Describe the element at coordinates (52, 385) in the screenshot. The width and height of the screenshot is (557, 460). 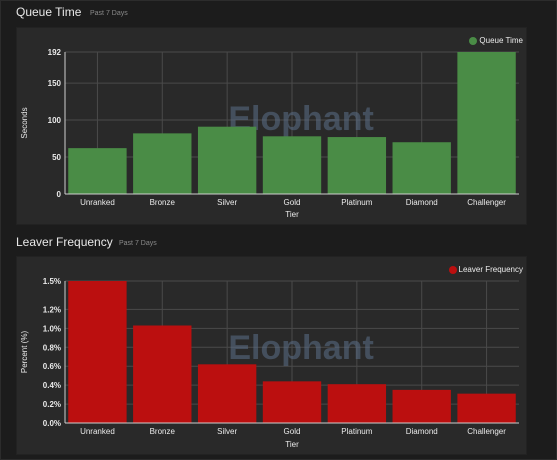
I see `y-tick-label: 0.4%` at that location.